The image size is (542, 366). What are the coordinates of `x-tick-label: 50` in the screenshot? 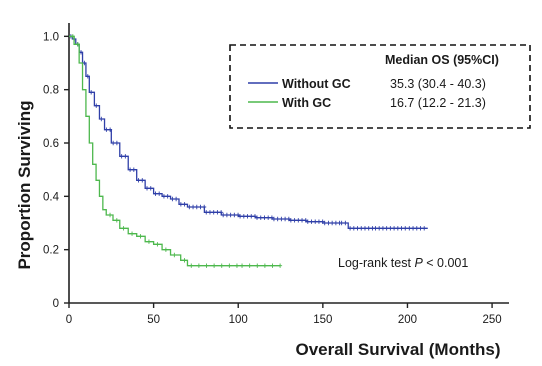 It's located at (153, 320).